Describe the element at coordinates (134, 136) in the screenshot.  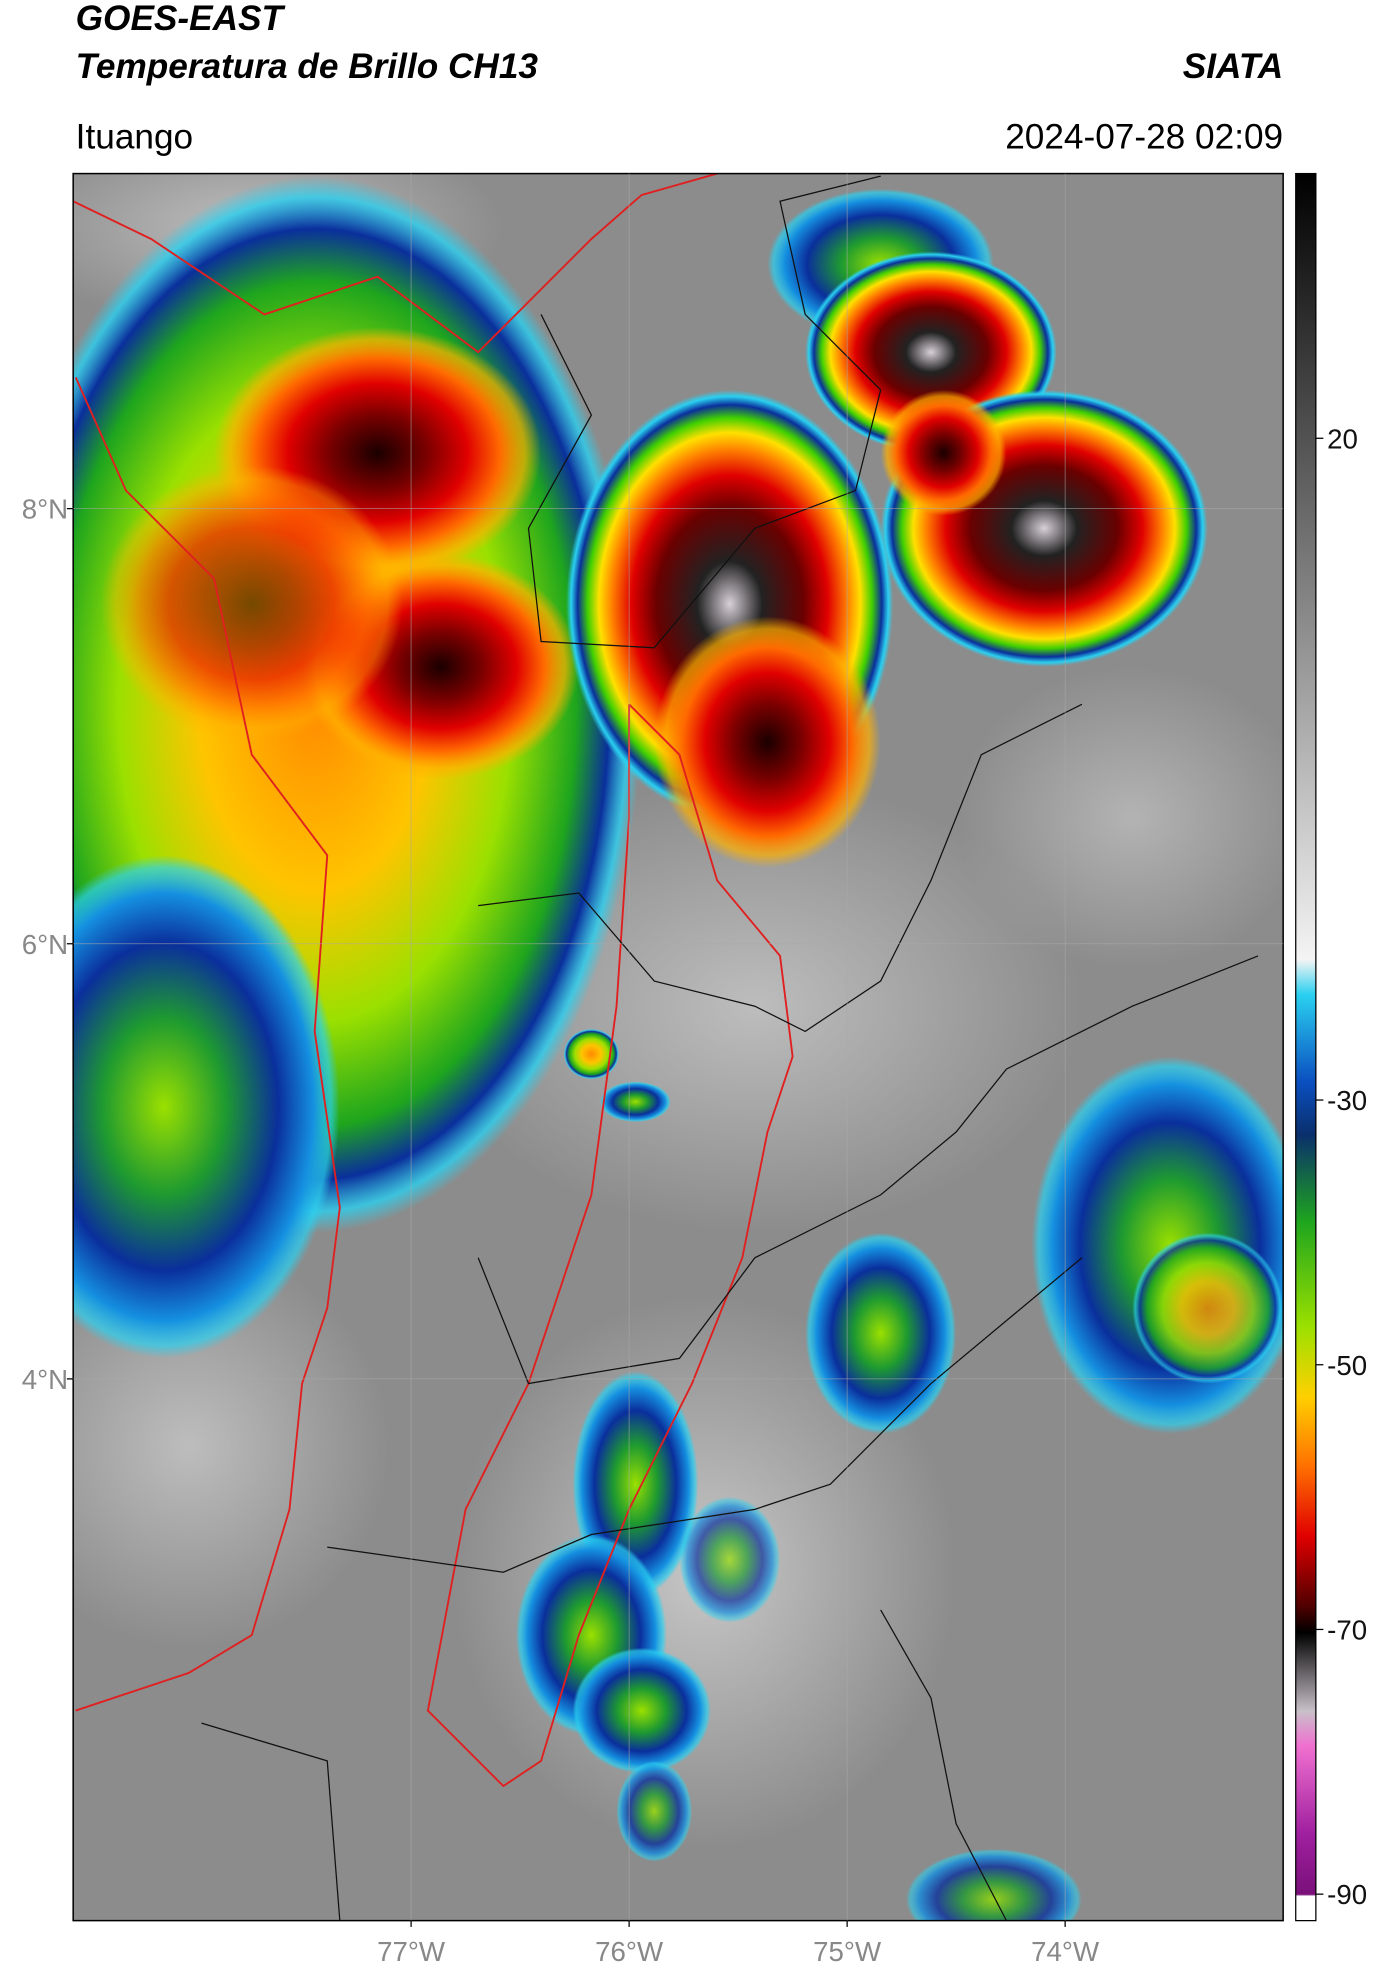
I see `location: Ituango` at that location.